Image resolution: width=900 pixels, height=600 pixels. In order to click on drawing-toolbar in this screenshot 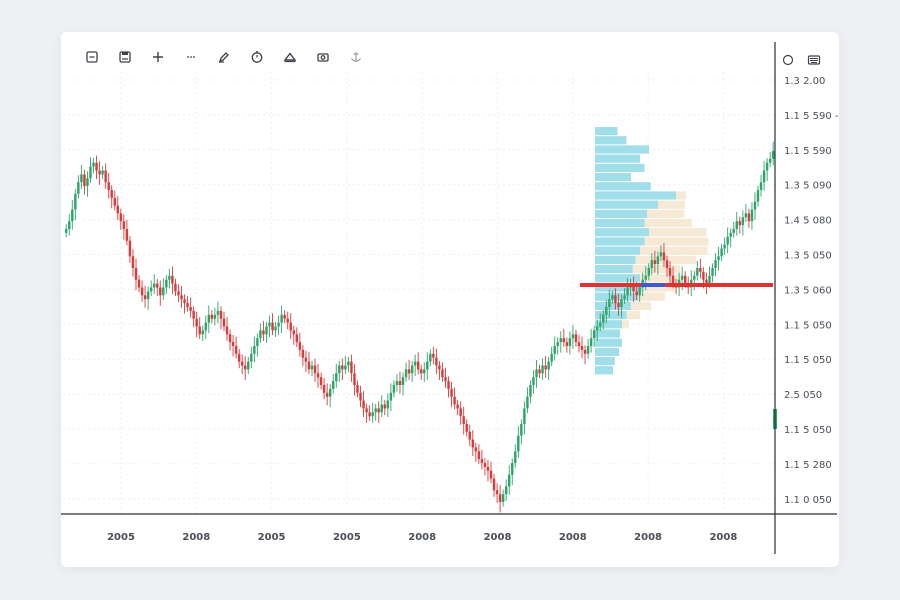, I will do `click(223, 57)`.